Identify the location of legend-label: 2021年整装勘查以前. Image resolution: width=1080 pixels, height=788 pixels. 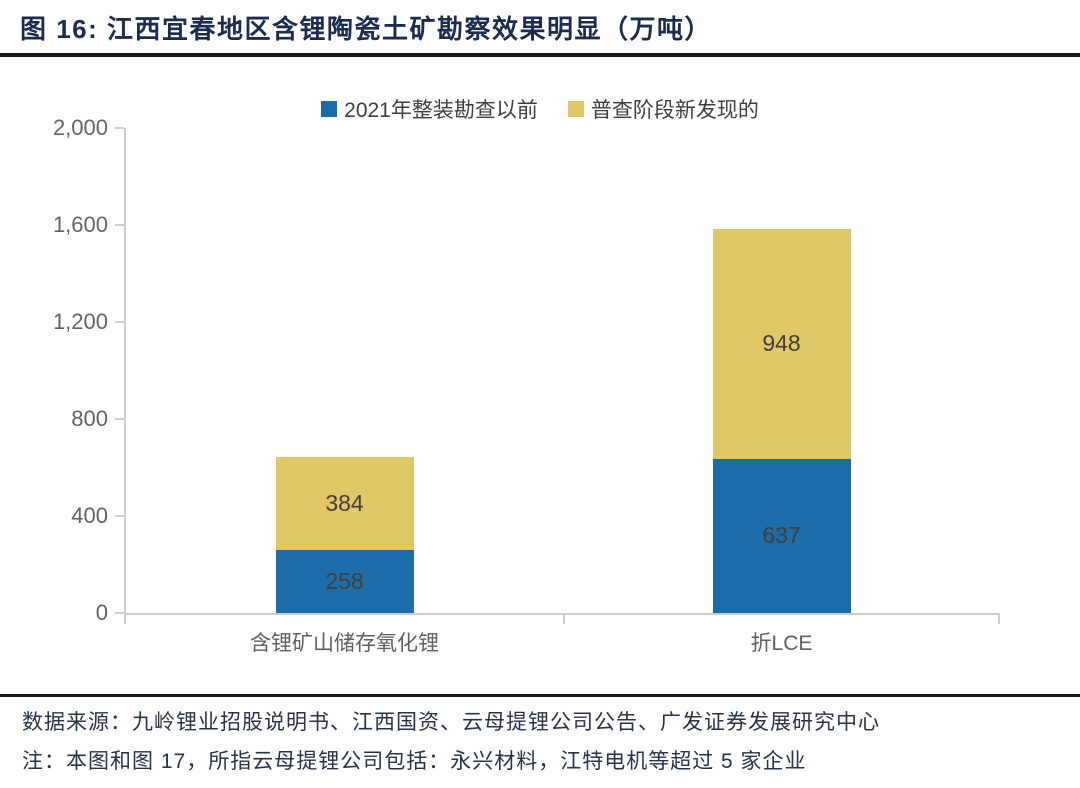
(441, 110).